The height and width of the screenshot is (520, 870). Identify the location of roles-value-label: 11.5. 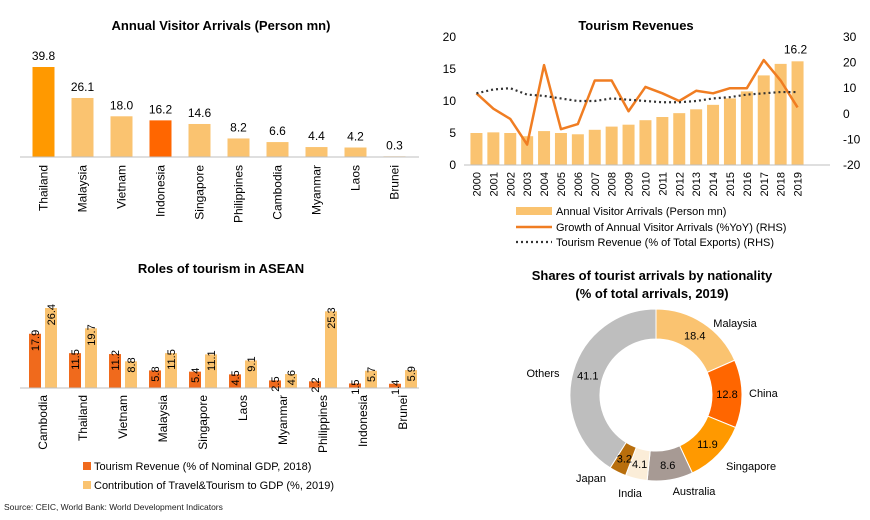
(76, 359).